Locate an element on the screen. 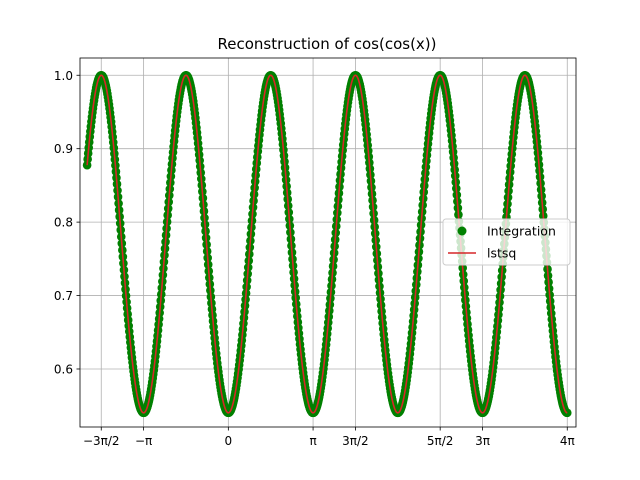  x-tick-label: π is located at coordinates (312, 441).